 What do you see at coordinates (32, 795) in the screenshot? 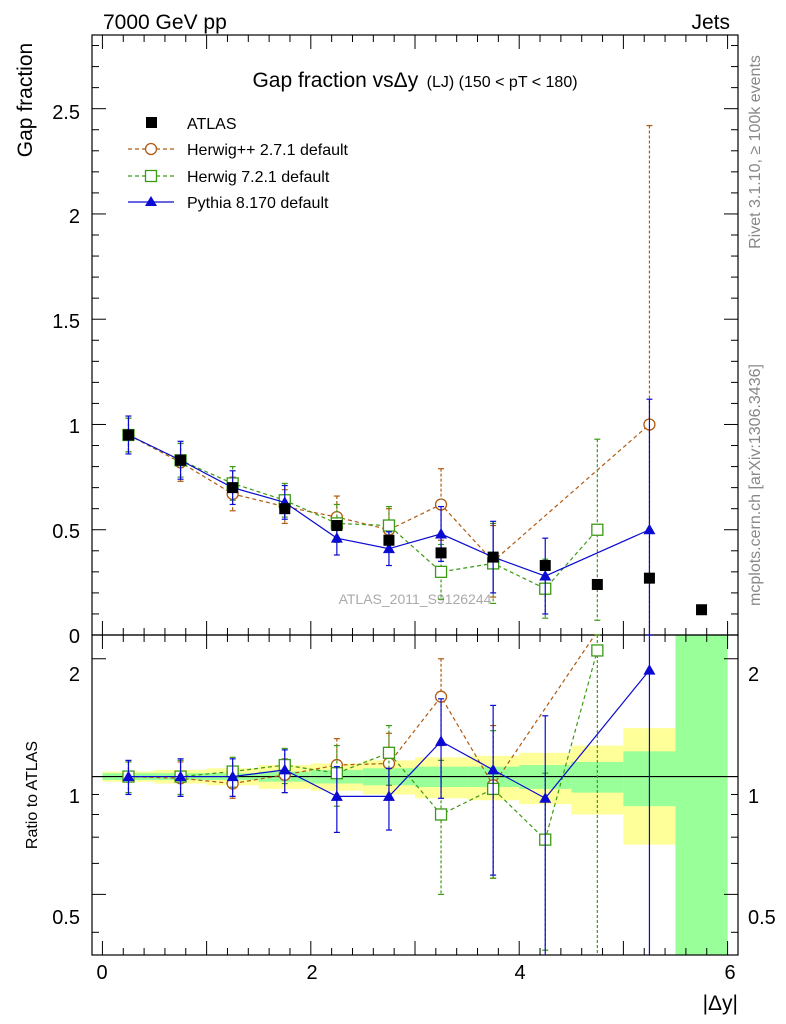
I see `ratio-y-axis-label: Ratio to ATLAS` at bounding box center [32, 795].